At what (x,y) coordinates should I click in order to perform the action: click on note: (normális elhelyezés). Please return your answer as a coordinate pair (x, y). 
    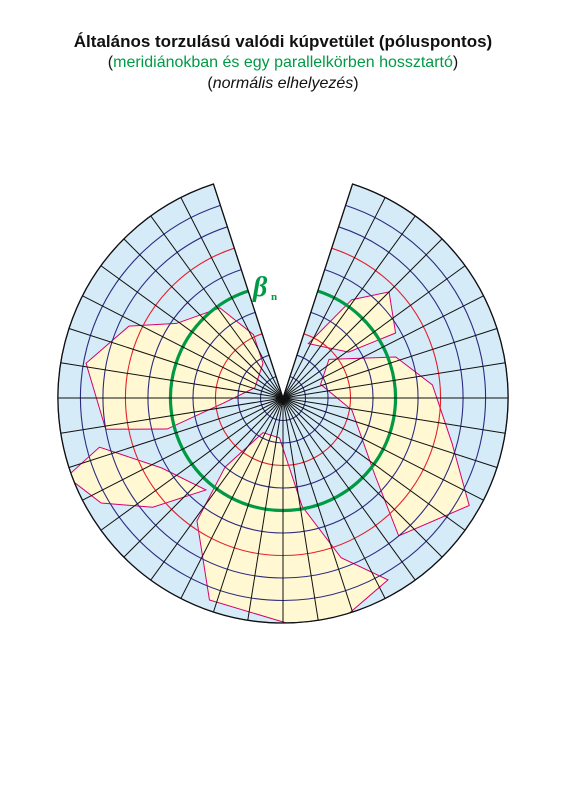
    Looking at the image, I should click on (282, 83).